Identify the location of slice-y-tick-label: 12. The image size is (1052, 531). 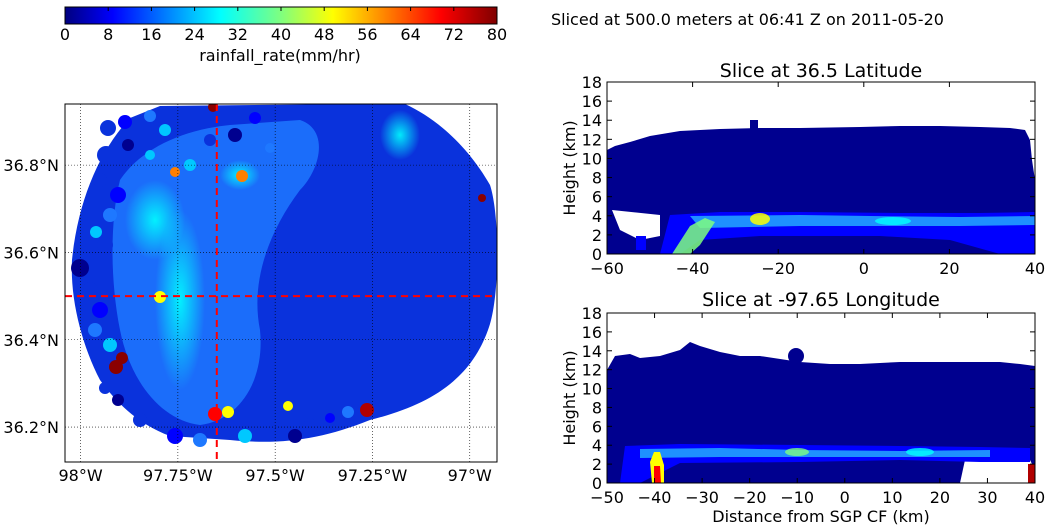
(592, 139).